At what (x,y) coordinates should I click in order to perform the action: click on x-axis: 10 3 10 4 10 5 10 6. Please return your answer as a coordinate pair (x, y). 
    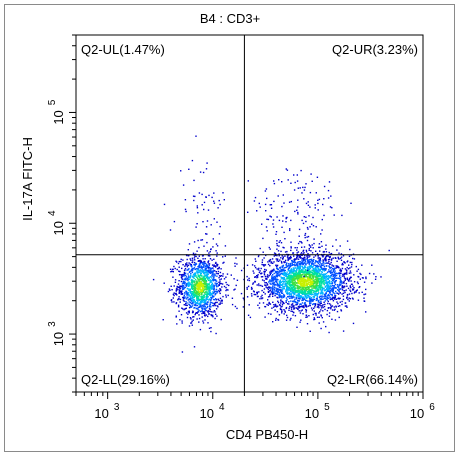
    Looking at the image, I should click on (255, 406).